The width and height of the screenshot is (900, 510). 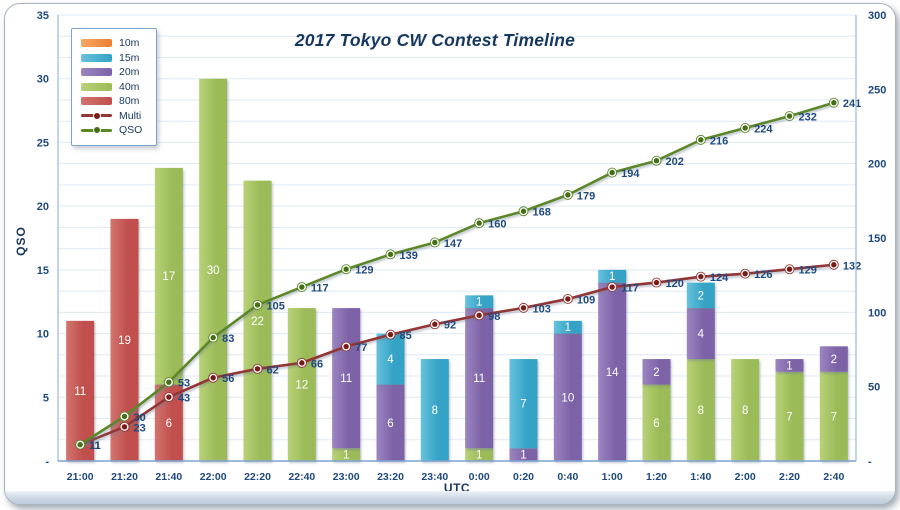 I want to click on bar-segment-40m-21:40, so click(x=168, y=276).